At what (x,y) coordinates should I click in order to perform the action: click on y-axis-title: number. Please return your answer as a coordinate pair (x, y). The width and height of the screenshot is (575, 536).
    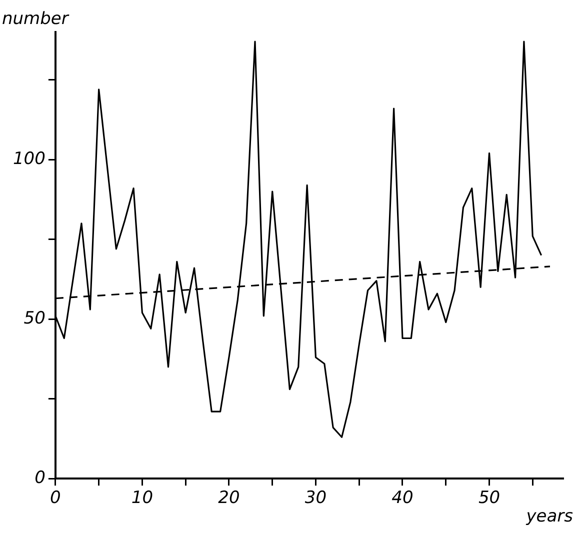
    Looking at the image, I should click on (36, 18).